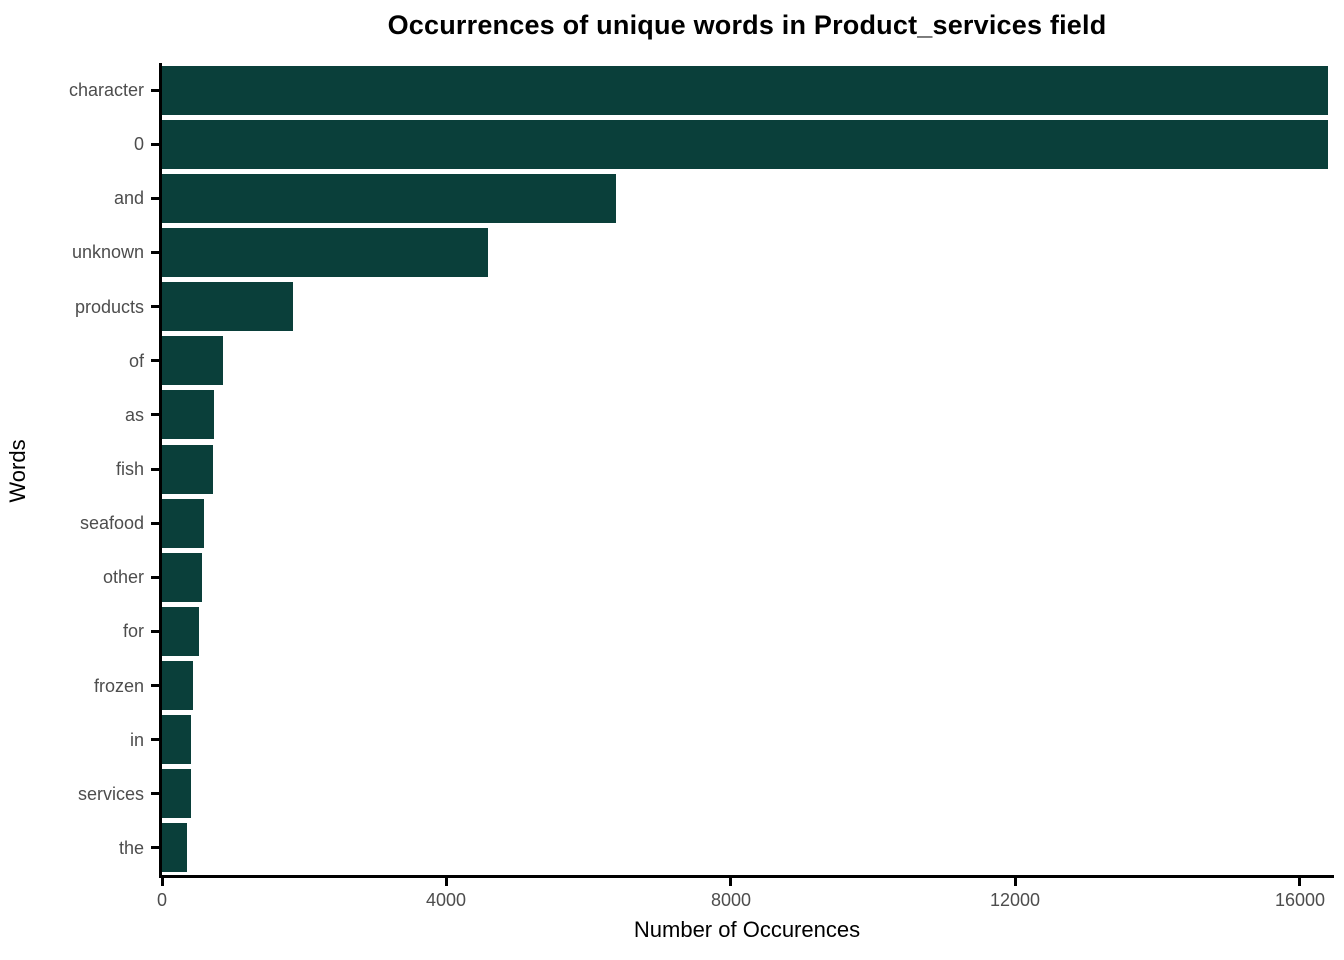  Describe the element at coordinates (187, 469) in the screenshot. I see `bar-fish` at that location.